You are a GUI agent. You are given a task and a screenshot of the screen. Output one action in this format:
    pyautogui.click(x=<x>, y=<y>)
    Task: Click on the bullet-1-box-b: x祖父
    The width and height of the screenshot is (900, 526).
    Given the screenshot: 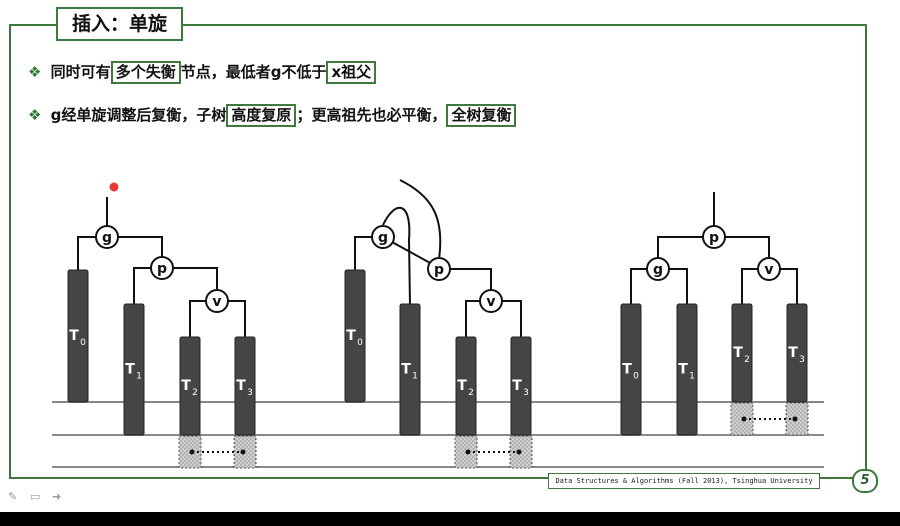 What is the action you would take?
    pyautogui.click(x=351, y=72)
    